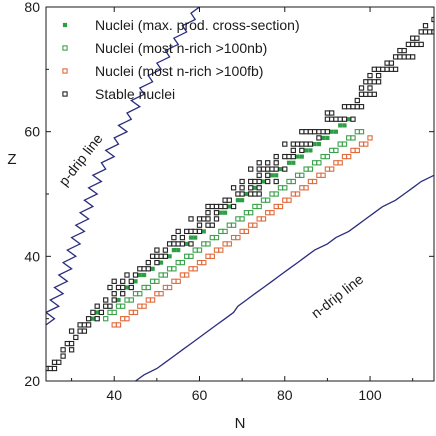 This screenshot has width=436, height=436. I want to click on legend-label-0: Nuclei (max. prod. cross-section), so click(197, 25).